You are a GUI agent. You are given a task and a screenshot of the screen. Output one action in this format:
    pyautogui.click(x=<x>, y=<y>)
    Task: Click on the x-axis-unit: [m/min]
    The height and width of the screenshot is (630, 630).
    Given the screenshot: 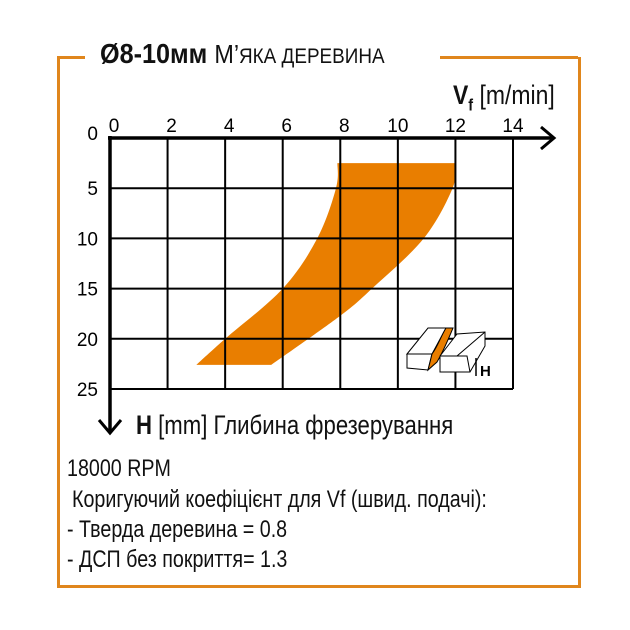 What is the action you would take?
    pyautogui.click(x=517, y=95)
    